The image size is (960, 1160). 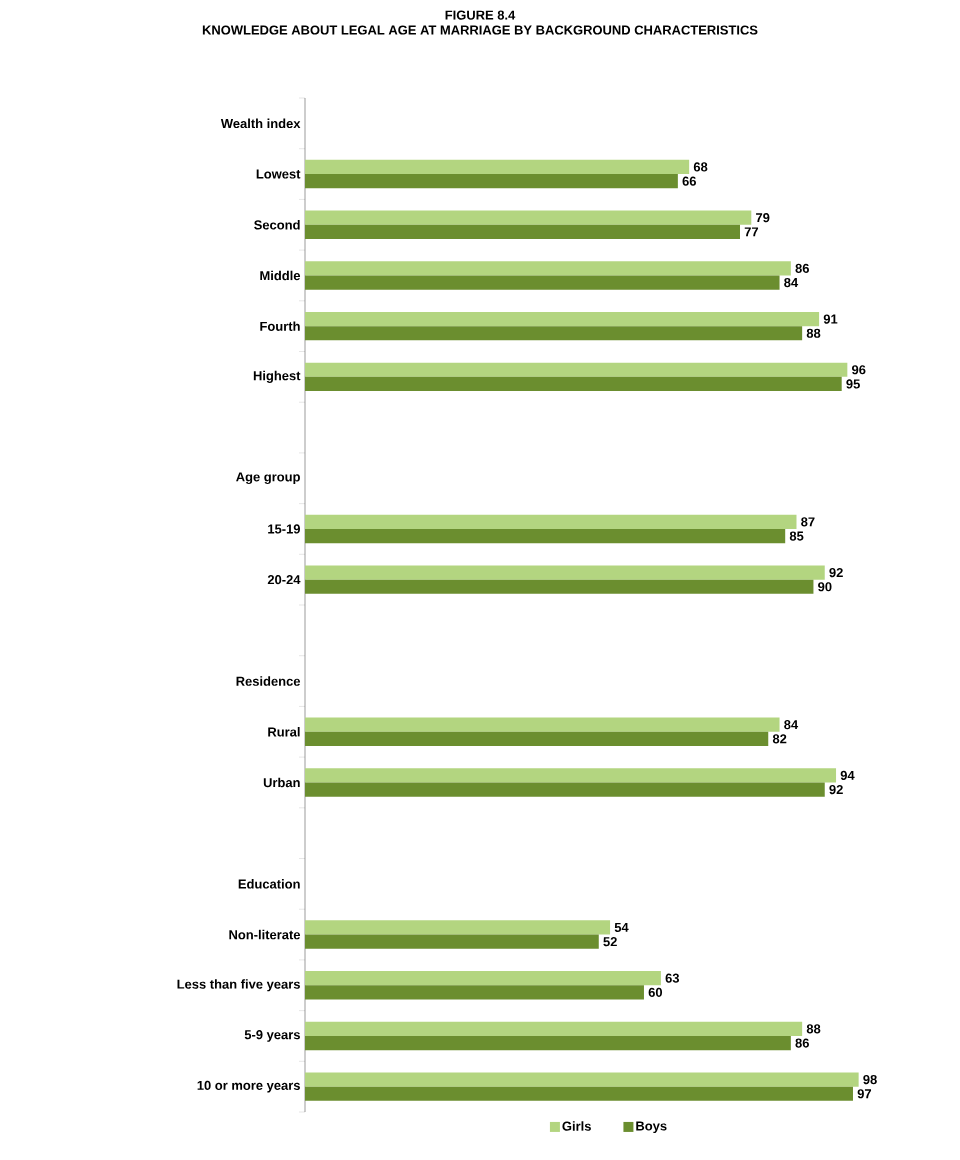 What do you see at coordinates (847, 775) in the screenshot?
I see `data-label: 94` at bounding box center [847, 775].